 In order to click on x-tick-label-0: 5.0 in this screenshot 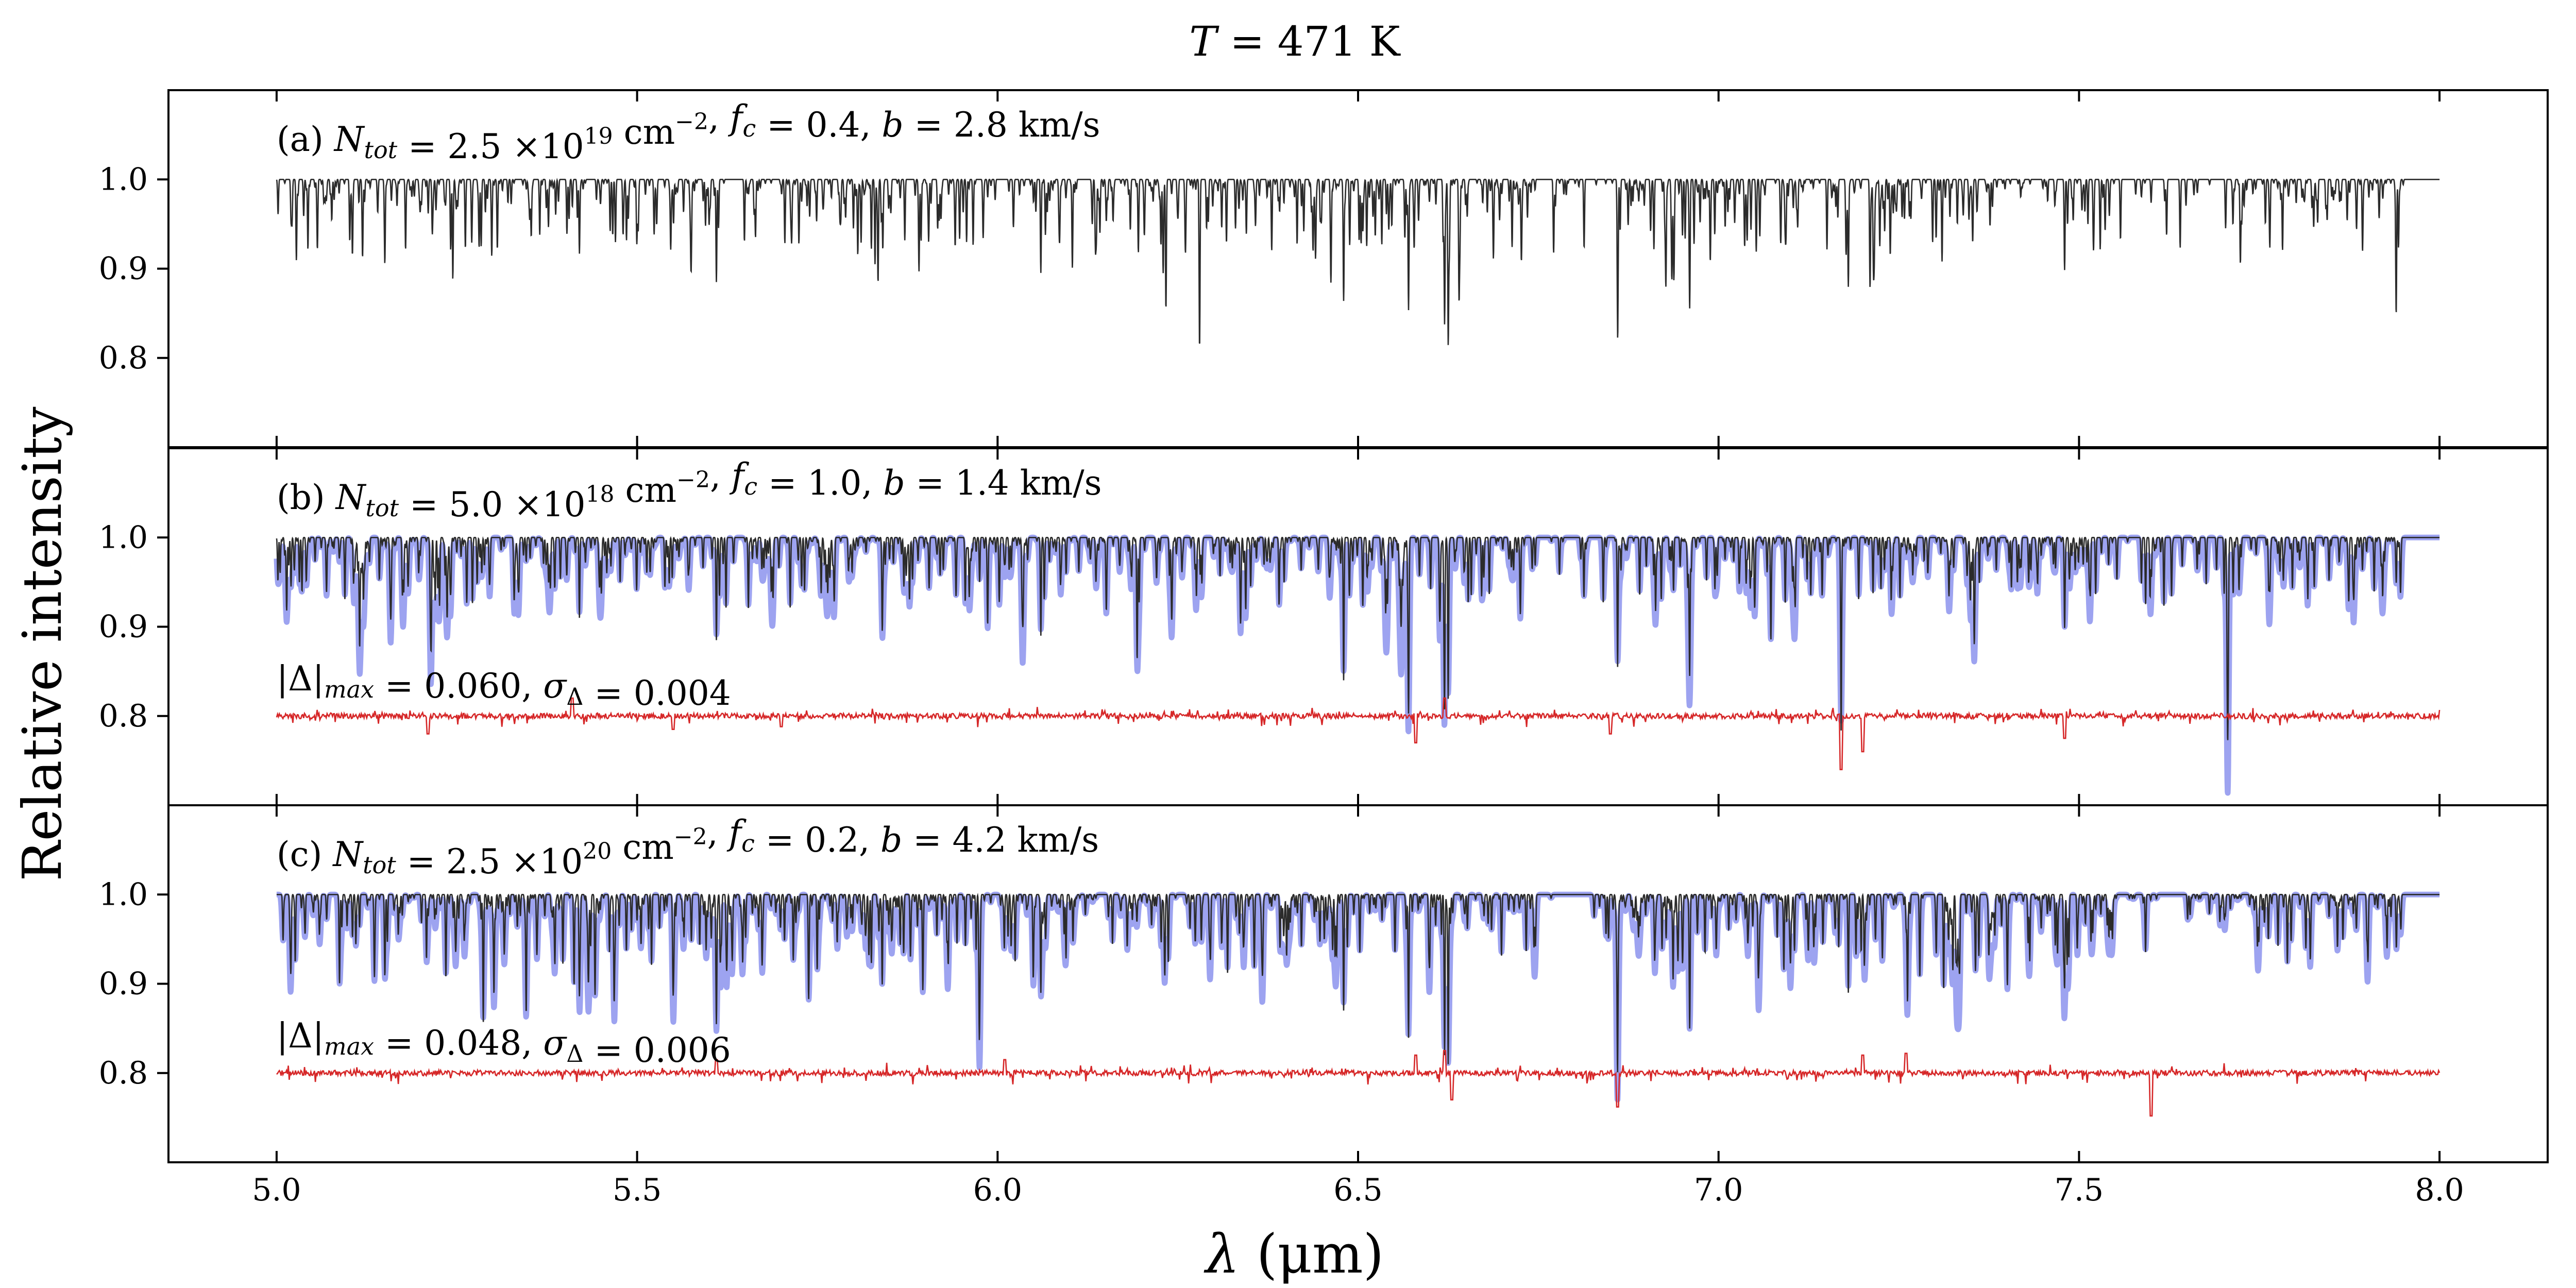, I will do `click(276, 1190)`.